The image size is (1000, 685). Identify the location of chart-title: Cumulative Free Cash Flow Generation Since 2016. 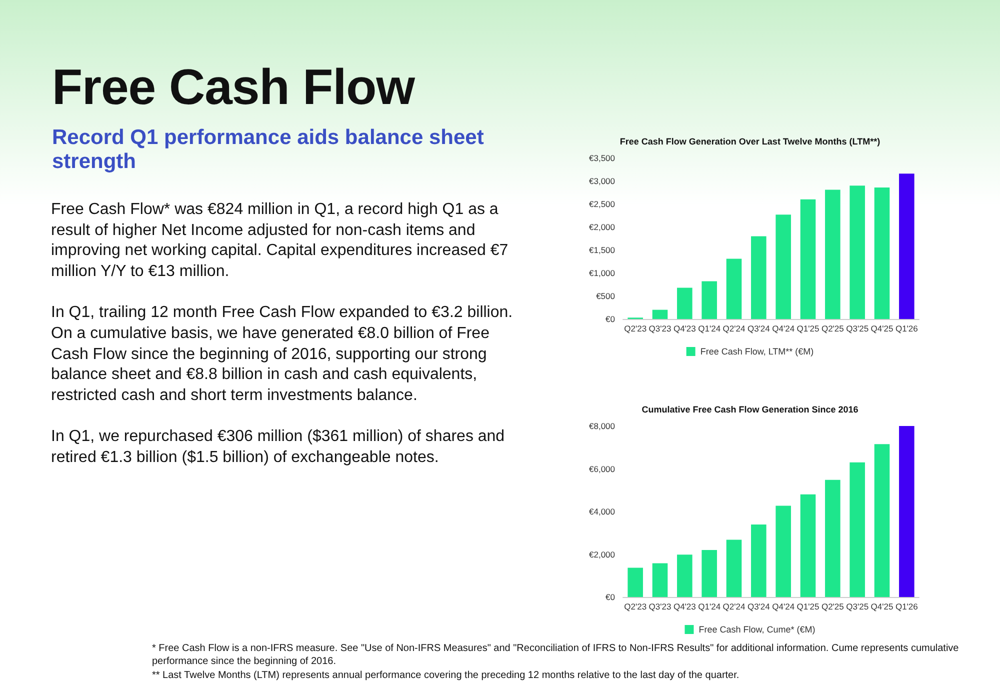
(750, 409).